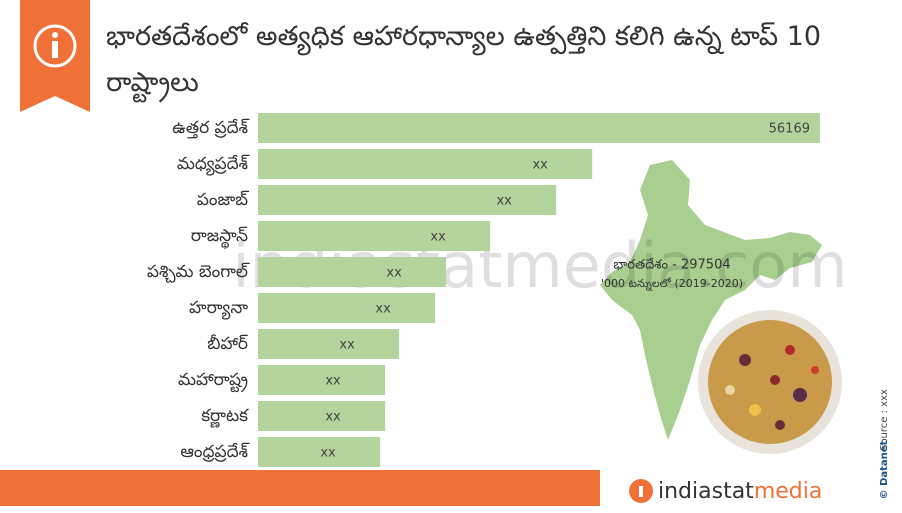  I want to click on footer-logo-bar, so click(641, 491).